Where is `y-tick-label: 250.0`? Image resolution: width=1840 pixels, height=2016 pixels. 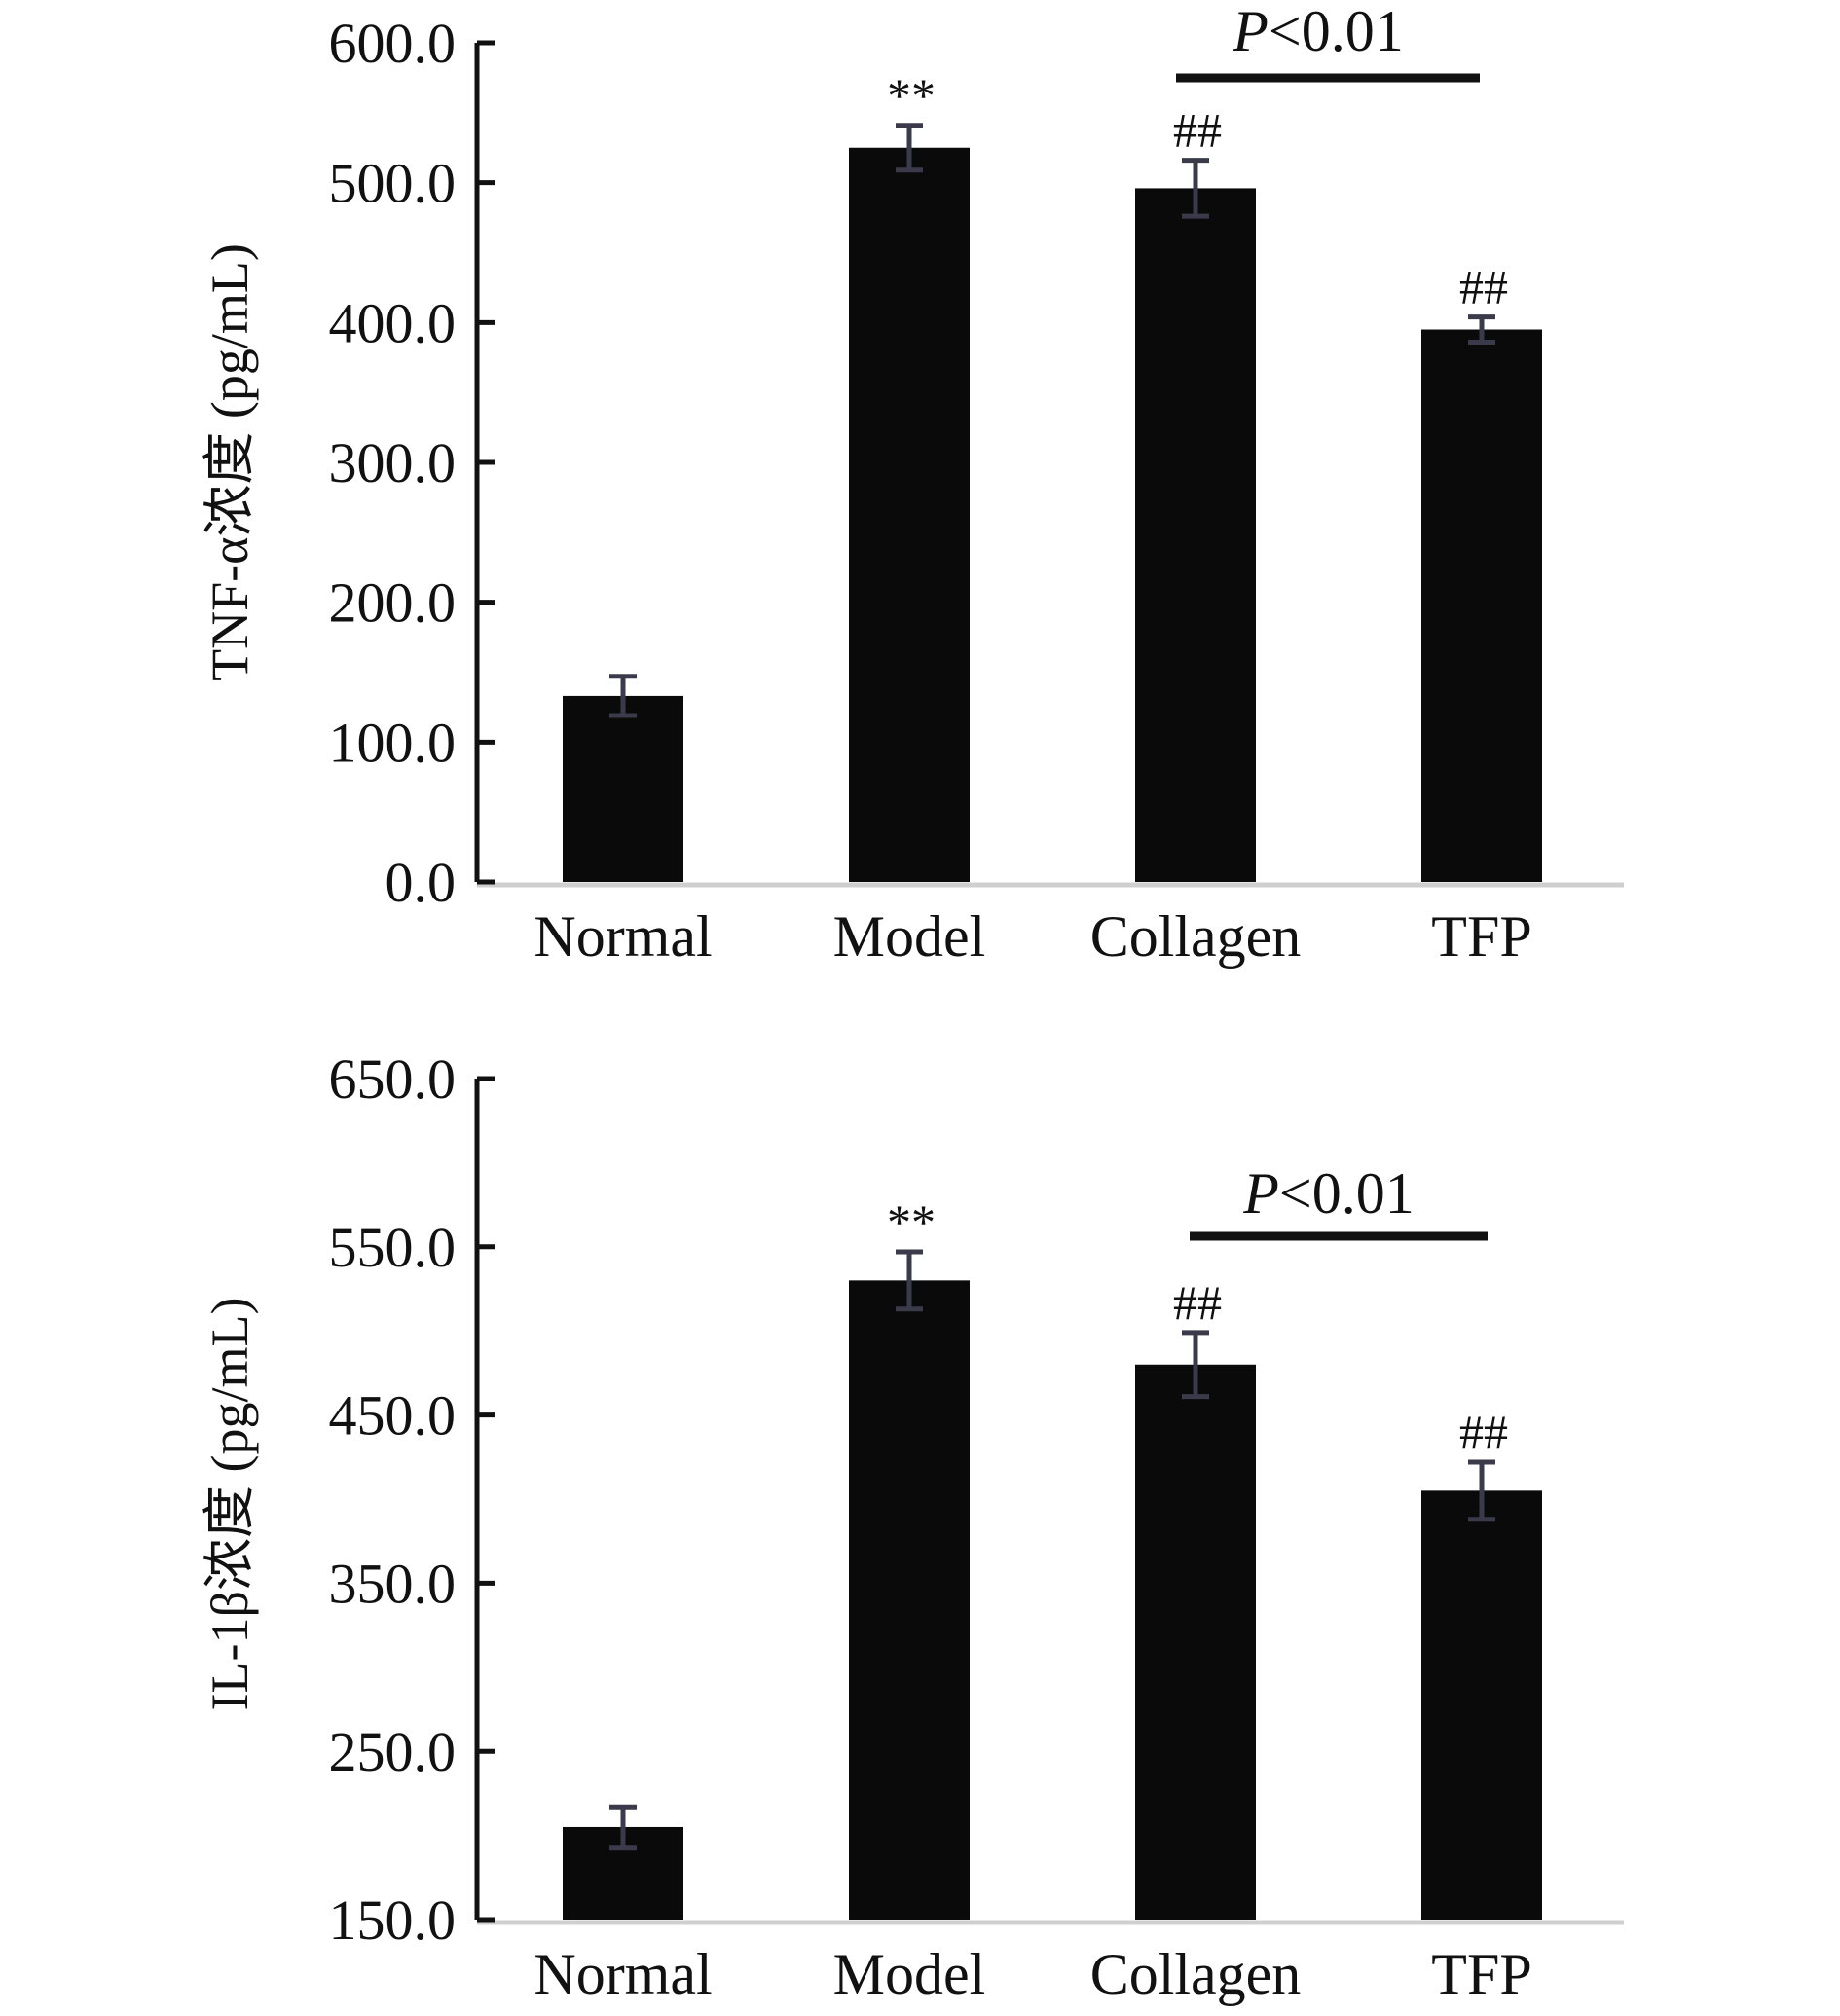
y-tick-label: 250.0 is located at coordinates (393, 1751).